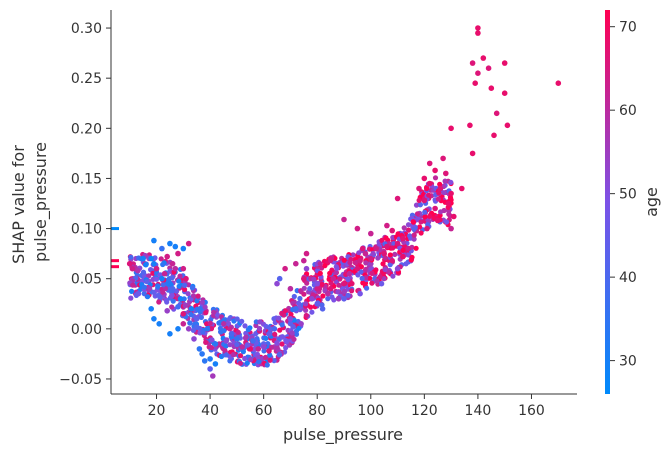 The height and width of the screenshot is (453, 672). I want to click on x-tick-label-4: 100, so click(370, 411).